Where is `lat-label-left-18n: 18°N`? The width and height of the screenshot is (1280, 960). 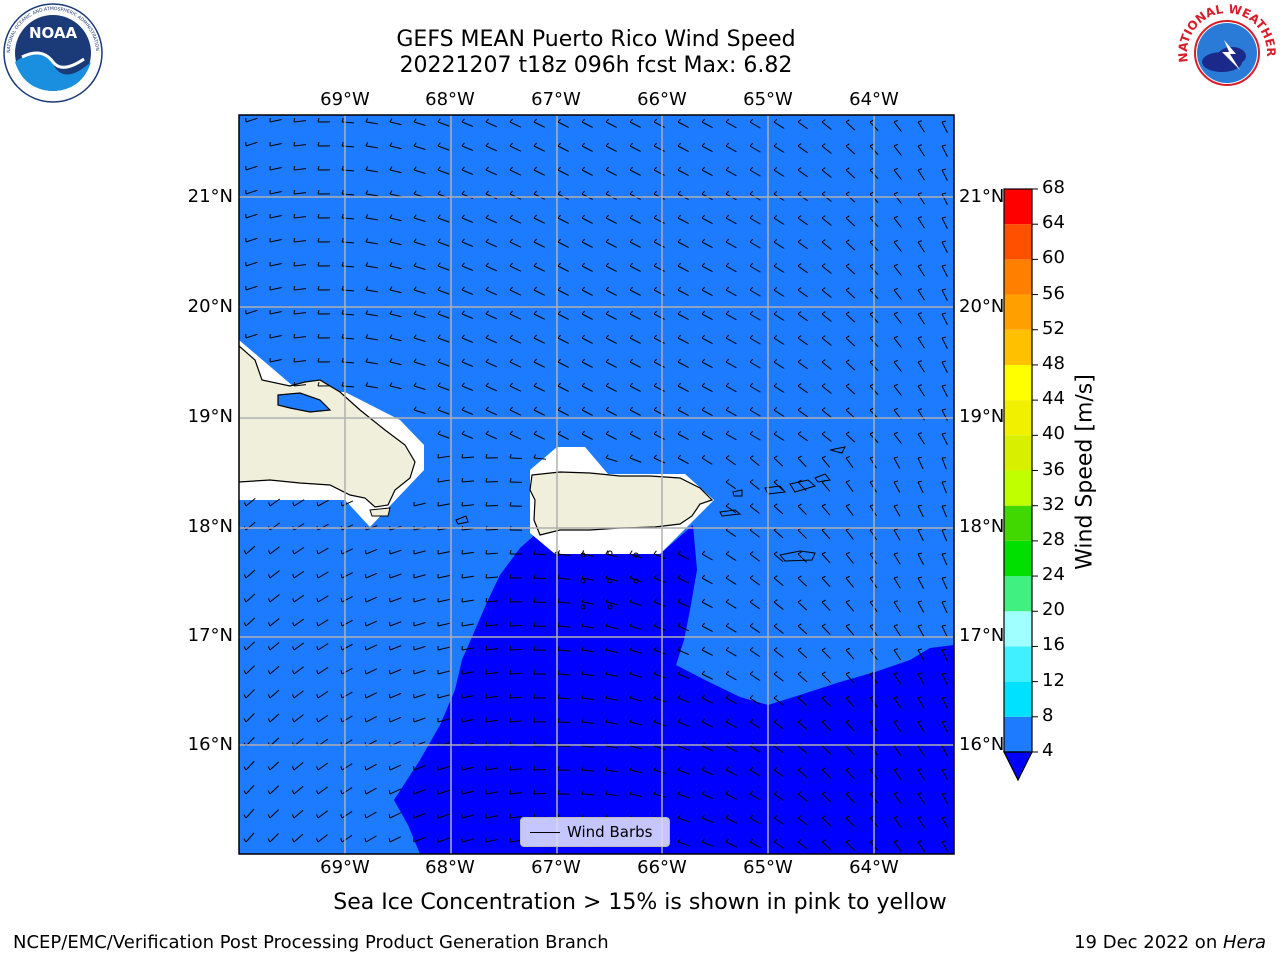
lat-label-left-18n: 18°N is located at coordinates (210, 526).